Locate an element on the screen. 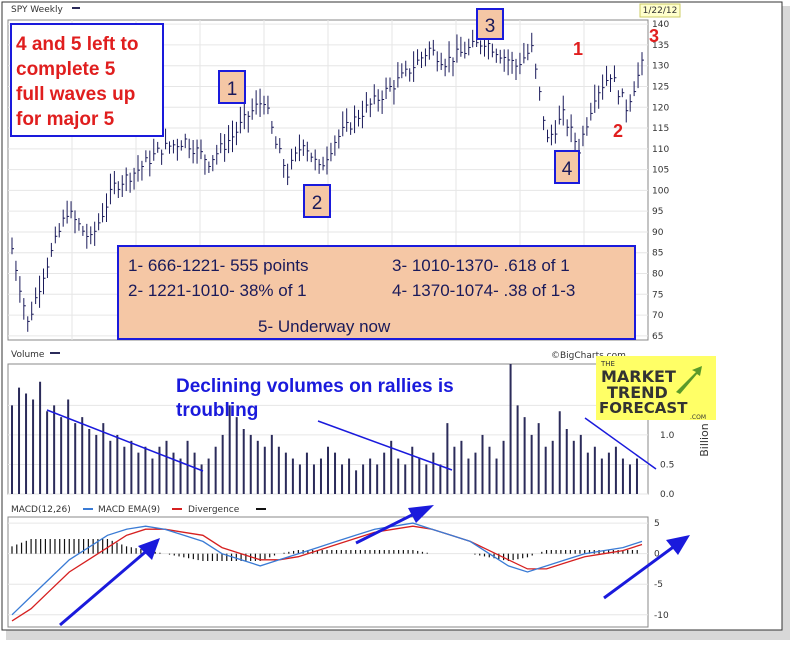 This screenshot has width=795, height=646. bigcharts-credit: ©BigCharts.com is located at coordinates (588, 356).